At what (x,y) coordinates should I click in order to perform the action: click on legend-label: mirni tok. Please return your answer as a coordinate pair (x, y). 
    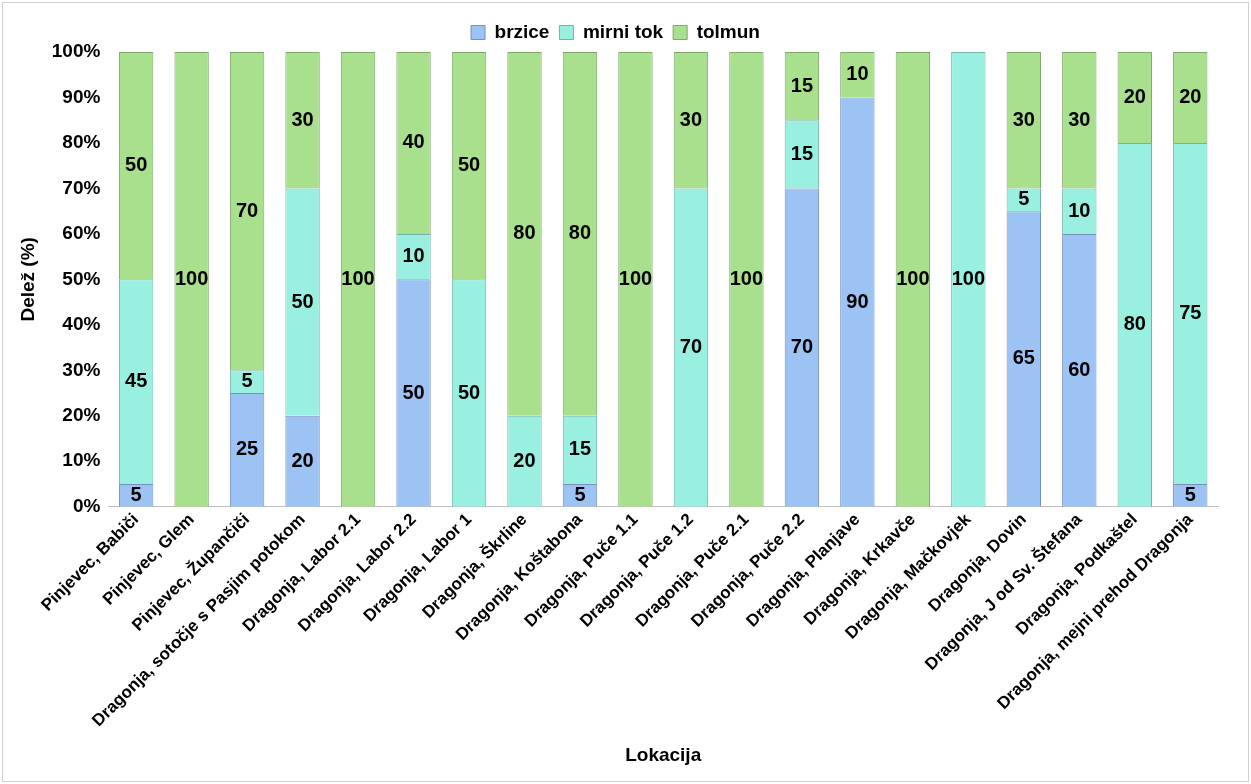
    Looking at the image, I should click on (623, 31).